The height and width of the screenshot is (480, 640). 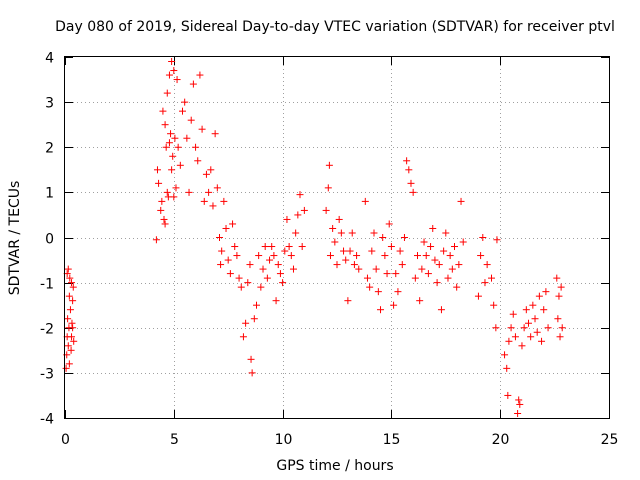 What do you see at coordinates (610, 440) in the screenshot?
I see `x-tick-label: 25` at bounding box center [610, 440].